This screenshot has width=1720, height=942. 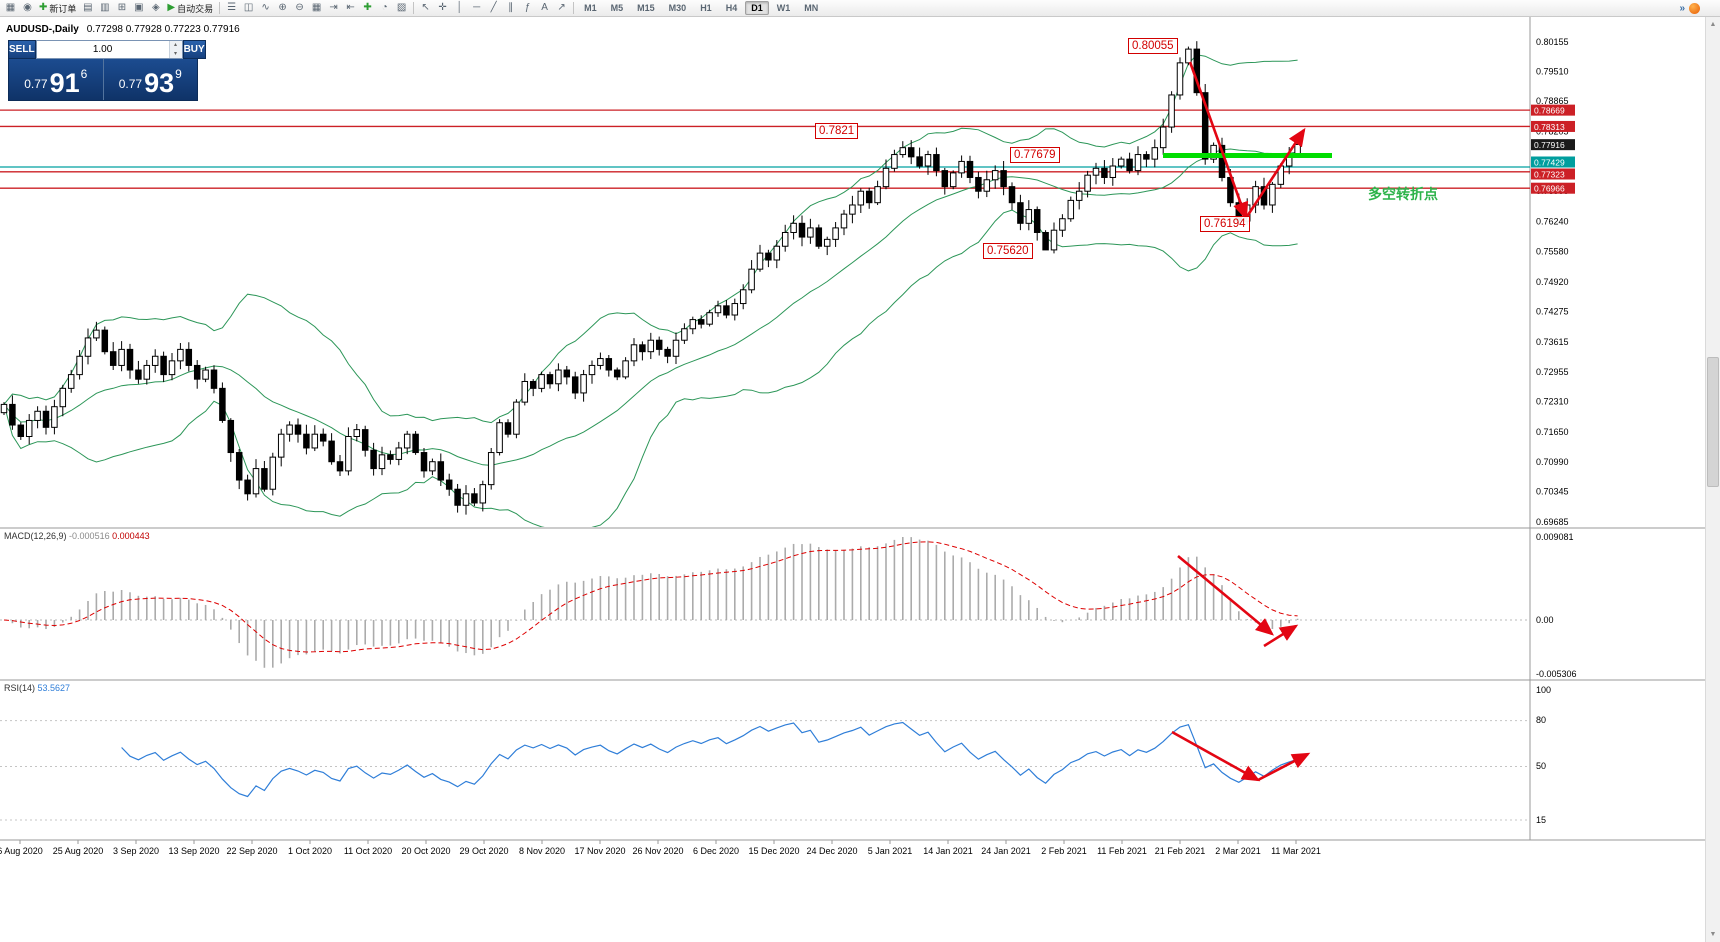 What do you see at coordinates (1713, 422) in the screenshot?
I see `scrollbar-thumb` at bounding box center [1713, 422].